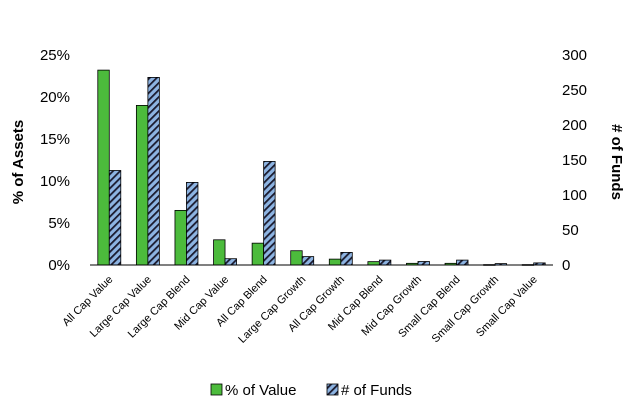 The width and height of the screenshot is (630, 419). Describe the element at coordinates (18, 162) in the screenshot. I see `left-axis-title: % of Assets` at that location.